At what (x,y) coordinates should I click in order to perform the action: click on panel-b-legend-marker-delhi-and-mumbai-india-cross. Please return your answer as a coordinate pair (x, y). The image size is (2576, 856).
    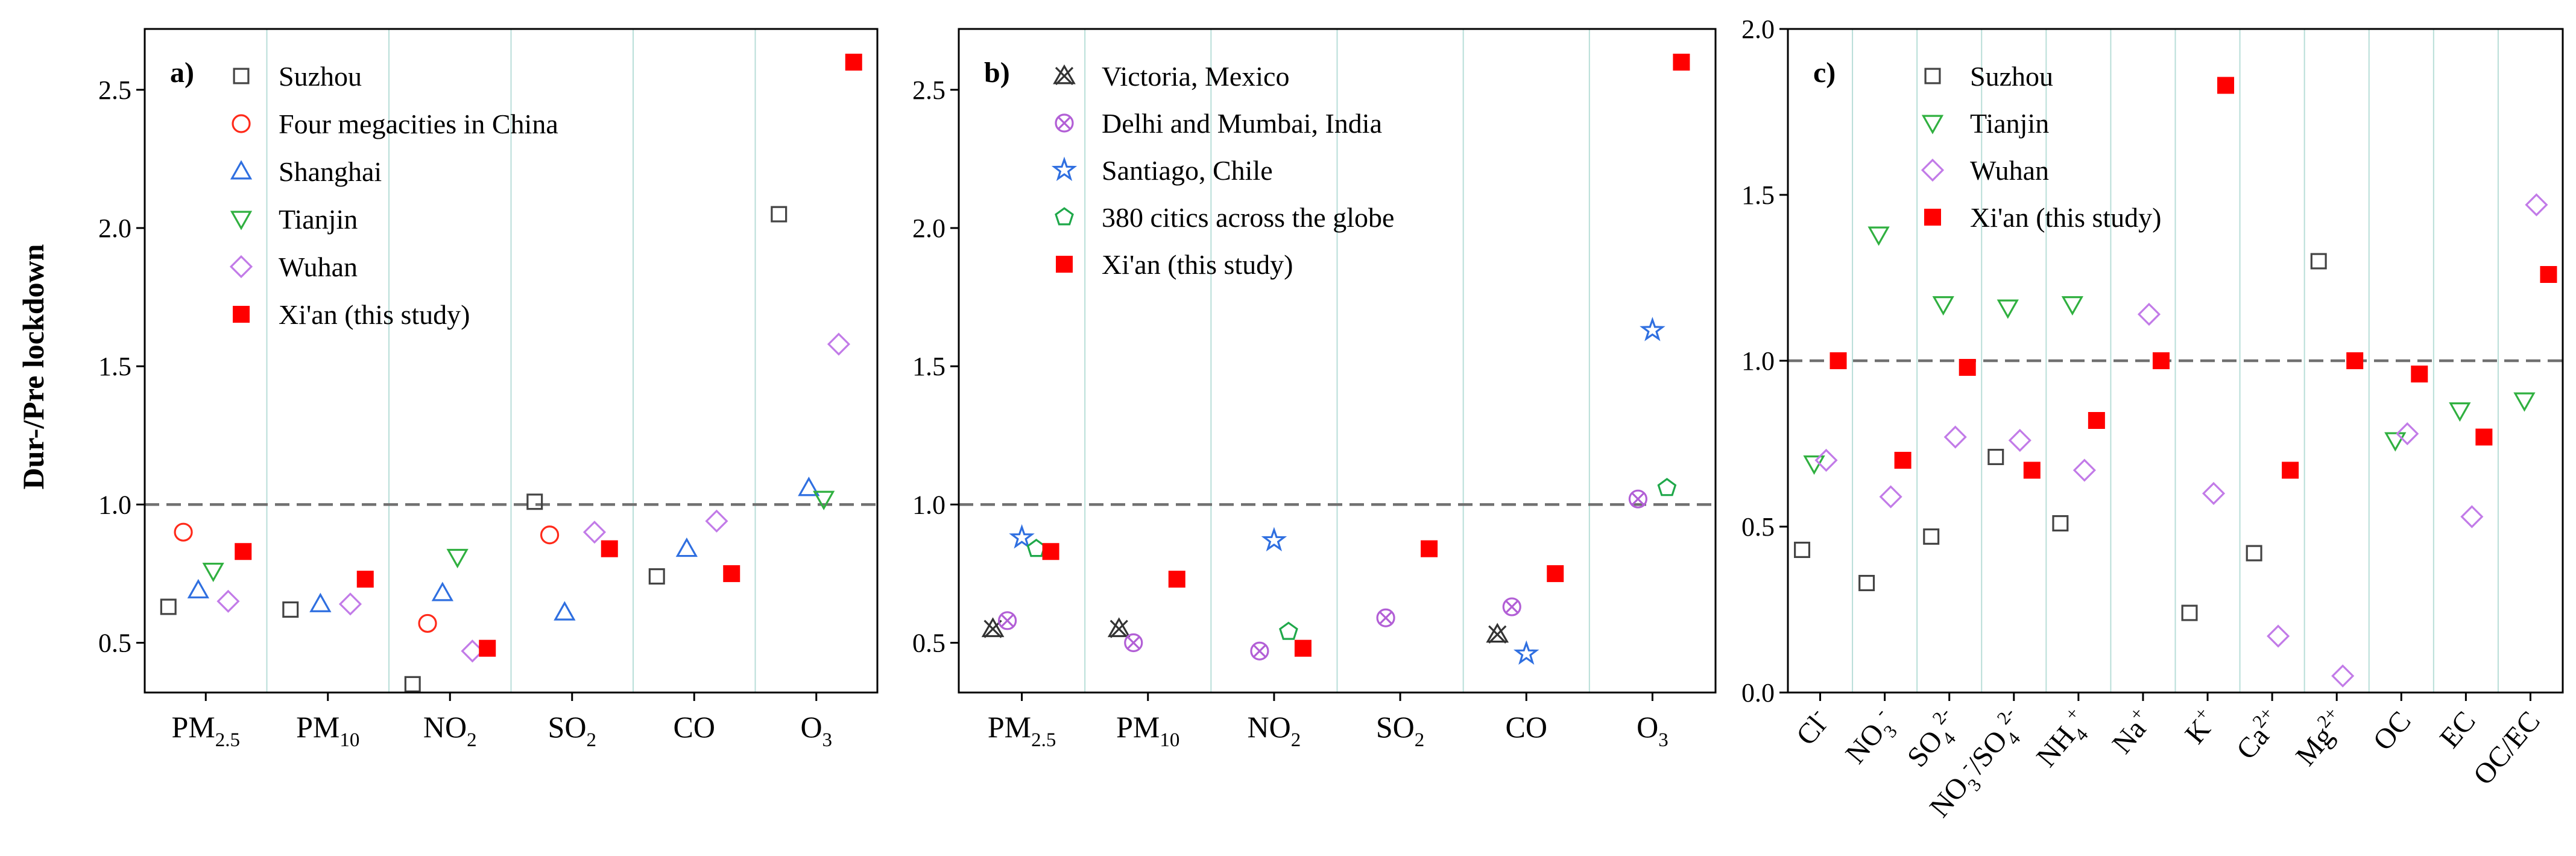
    Looking at the image, I should click on (1064, 123).